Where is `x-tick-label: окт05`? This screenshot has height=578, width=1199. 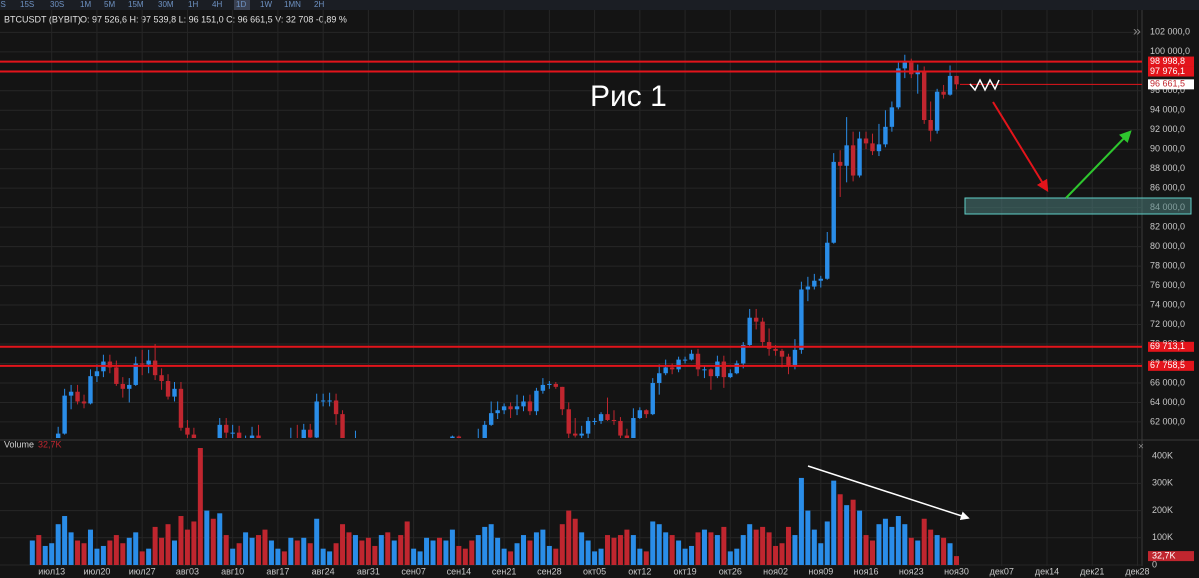
x-tick-label: окт05 is located at coordinates (594, 571).